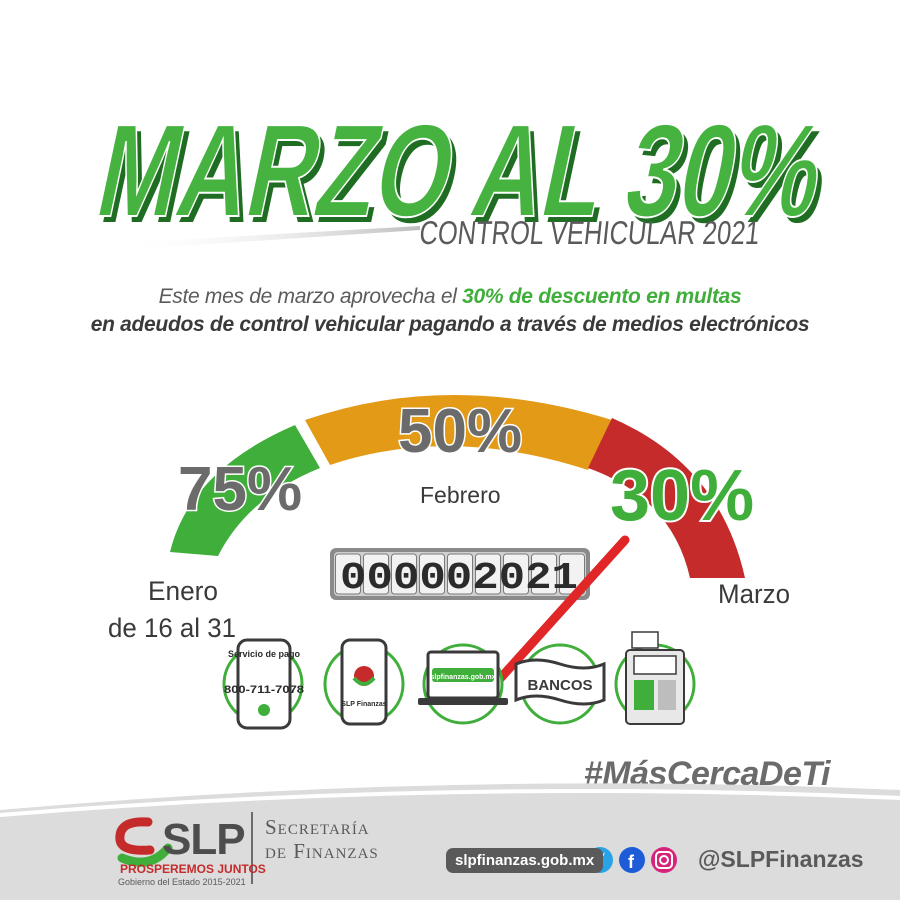 This screenshot has width=900, height=900. Describe the element at coordinates (364, 682) in the screenshot. I see `payment-mobile-app: SLP Finanzas` at that location.